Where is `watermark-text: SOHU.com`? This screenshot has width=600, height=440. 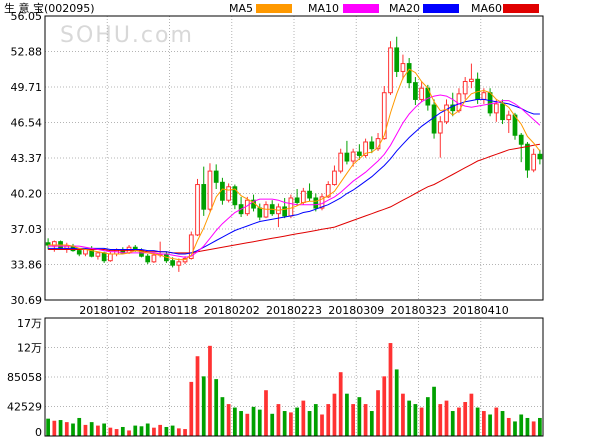
watermark-text: SOHU.com is located at coordinates (127, 35).